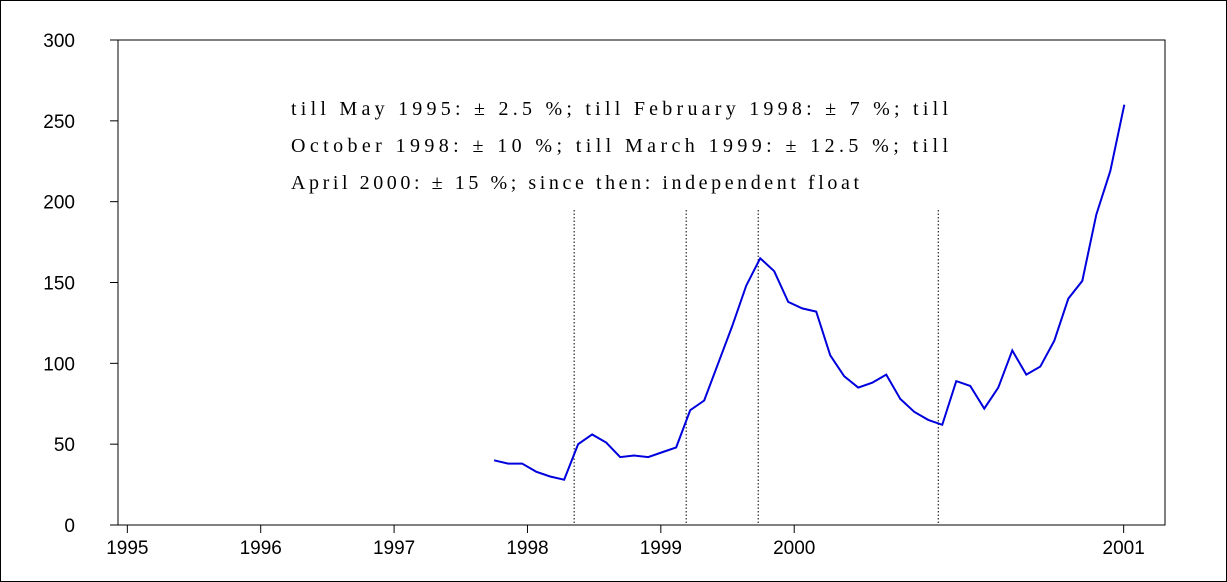  I want to click on y-tick-label: 300, so click(59, 41).